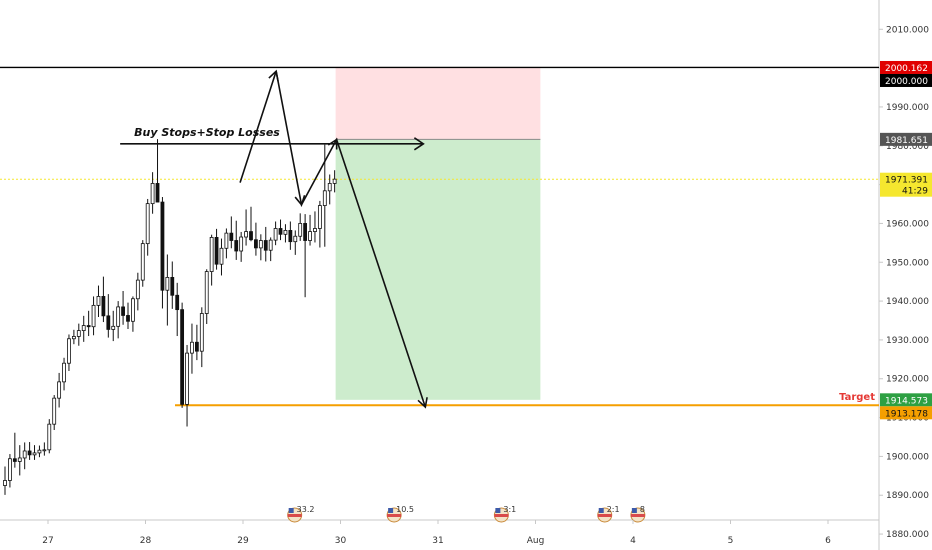 This screenshot has height=550, width=932. What do you see at coordinates (438, 103) in the screenshot?
I see `stop-loss-zone` at bounding box center [438, 103].